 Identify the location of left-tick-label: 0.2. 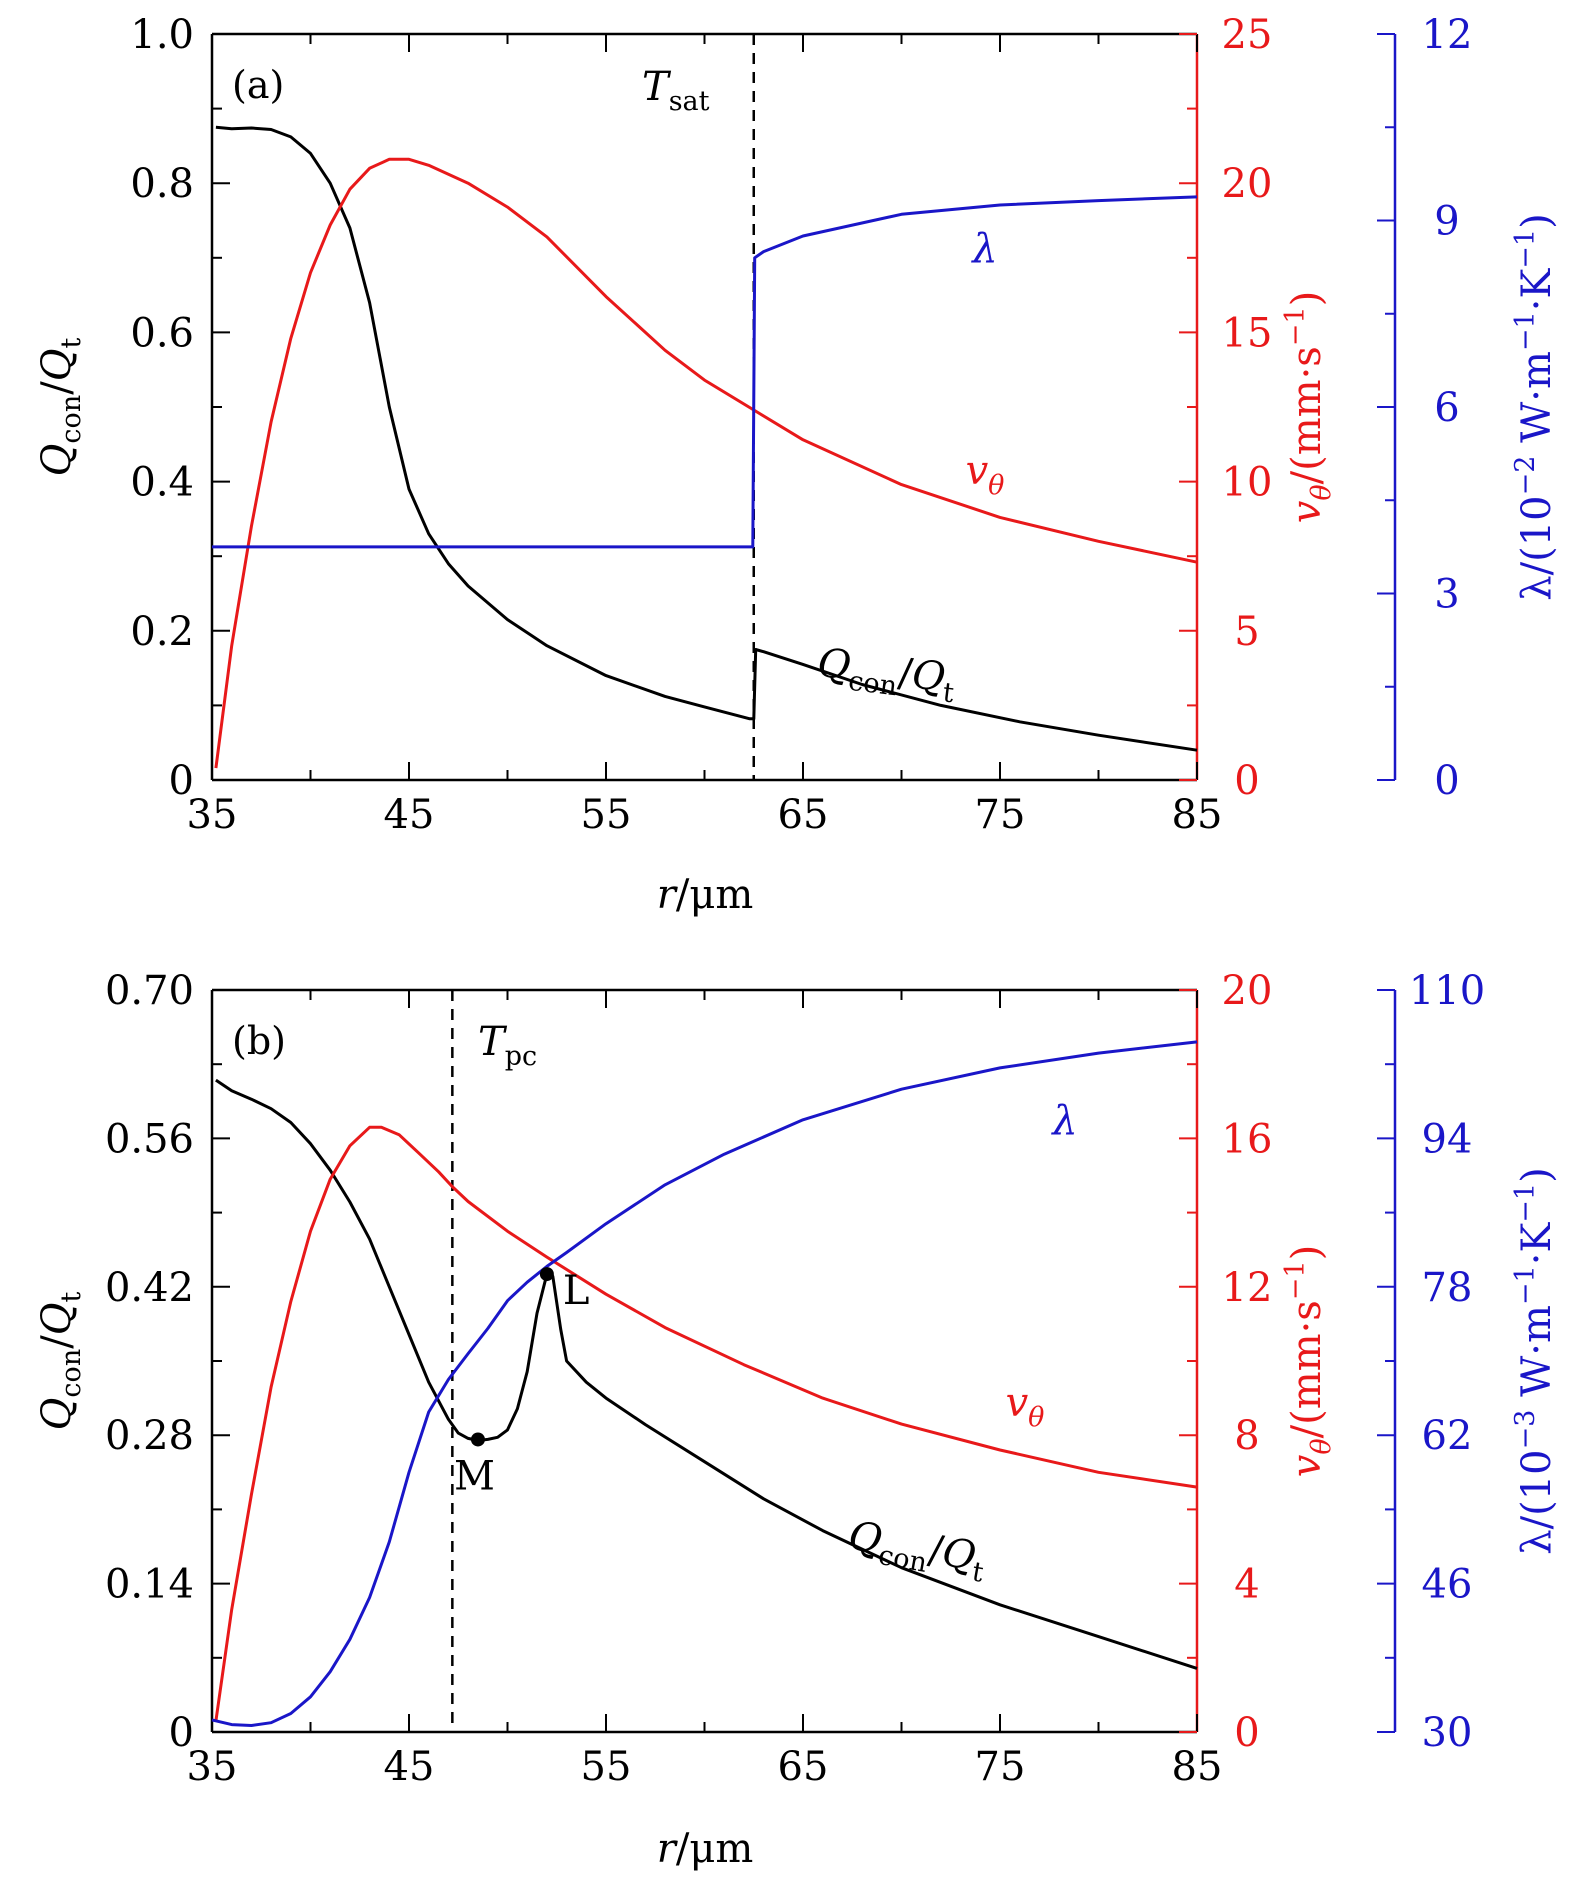
(162, 632).